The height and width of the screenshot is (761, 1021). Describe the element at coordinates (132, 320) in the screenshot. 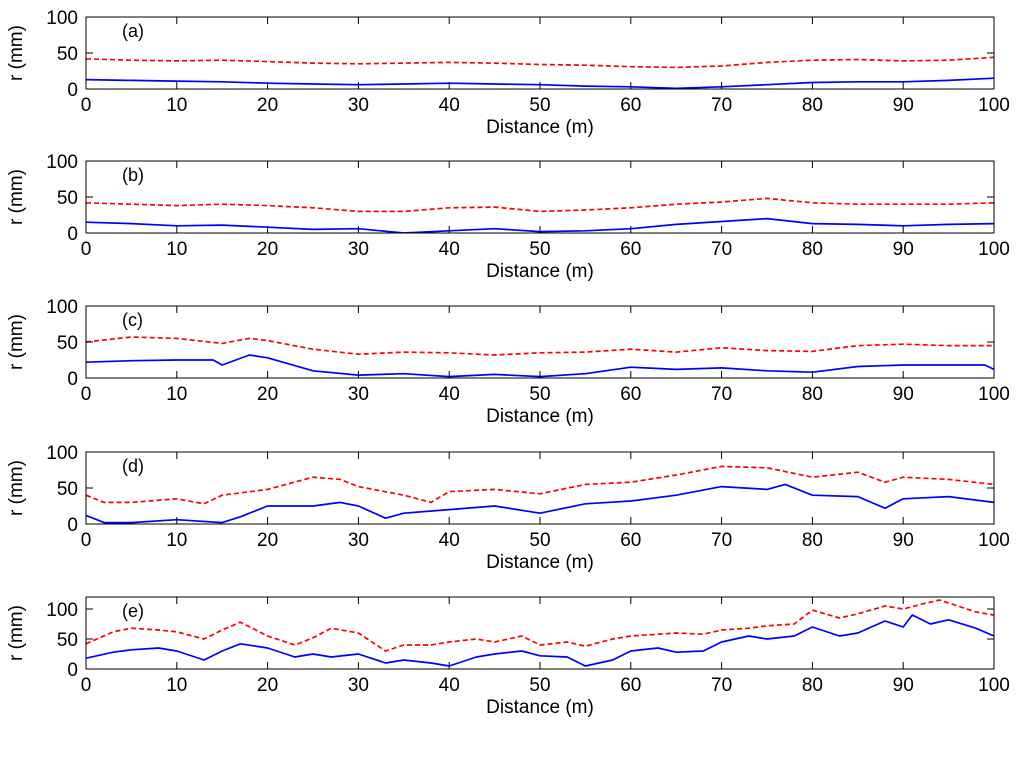

I see `panel-label: (c)` at that location.